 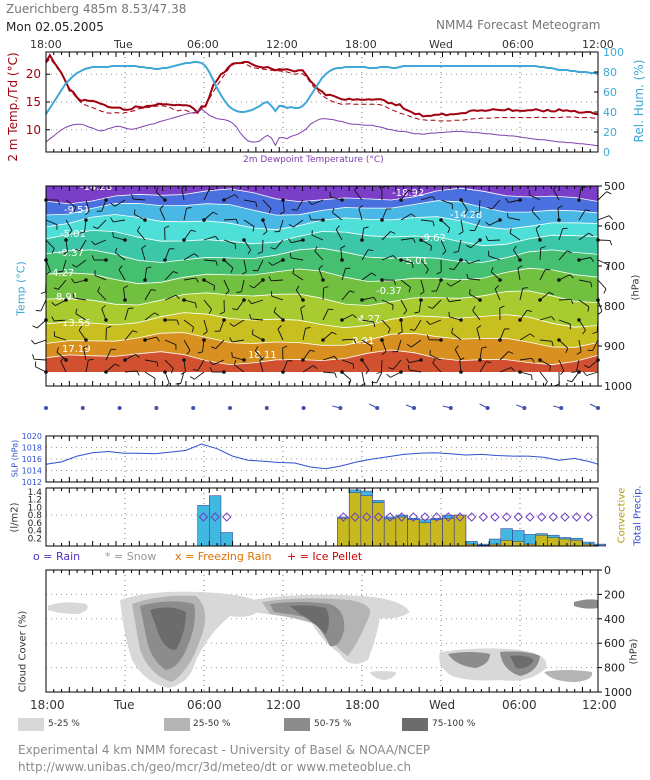 I want to click on legend-snow: * = Snow, so click(x=131, y=556).